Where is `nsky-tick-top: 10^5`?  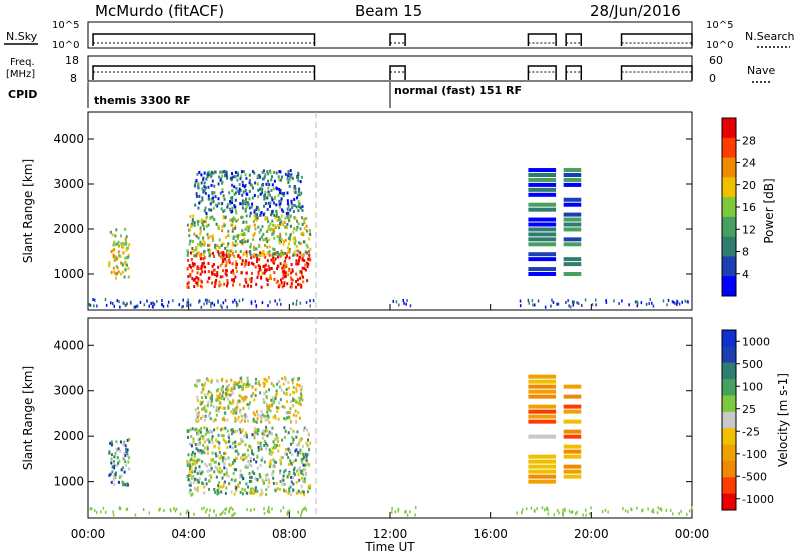
nsky-tick-top: 10^5 is located at coordinates (65, 25).